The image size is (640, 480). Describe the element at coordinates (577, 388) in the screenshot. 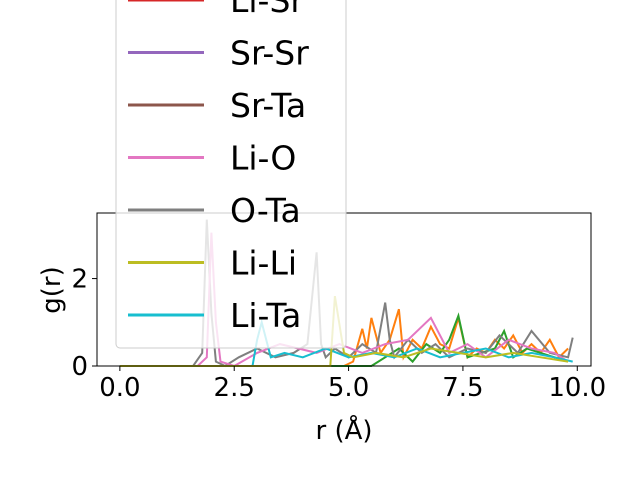

I see `x-tick-label: 10.0` at that location.